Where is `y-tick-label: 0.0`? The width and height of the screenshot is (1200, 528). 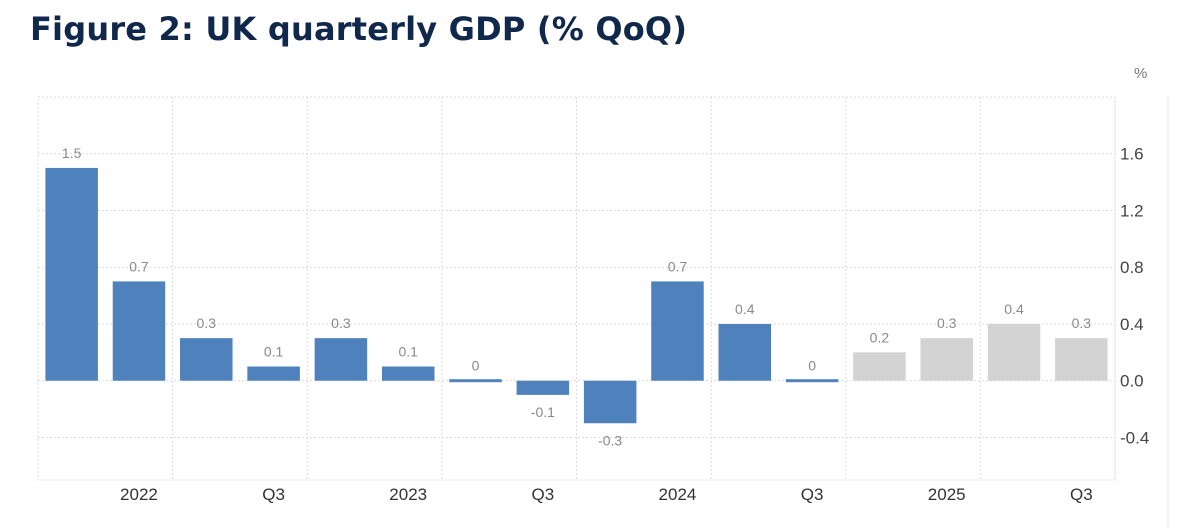 y-tick-label: 0.0 is located at coordinates (1132, 381).